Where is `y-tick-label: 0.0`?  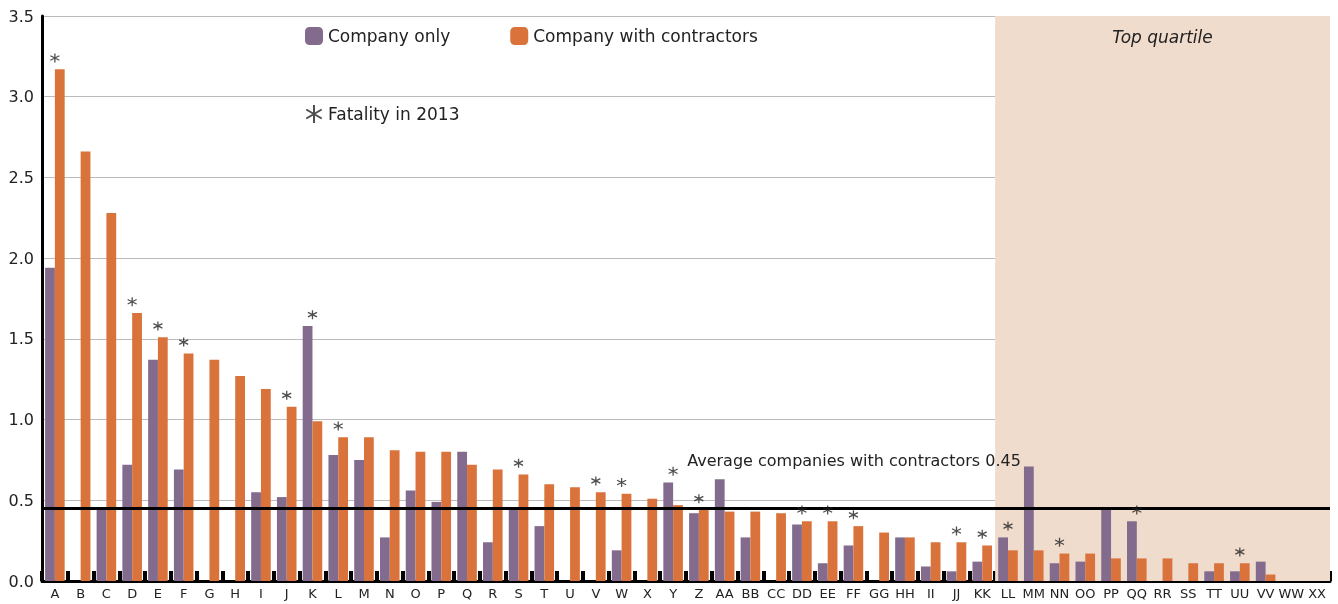
y-tick-label: 0.0 is located at coordinates (21, 581).